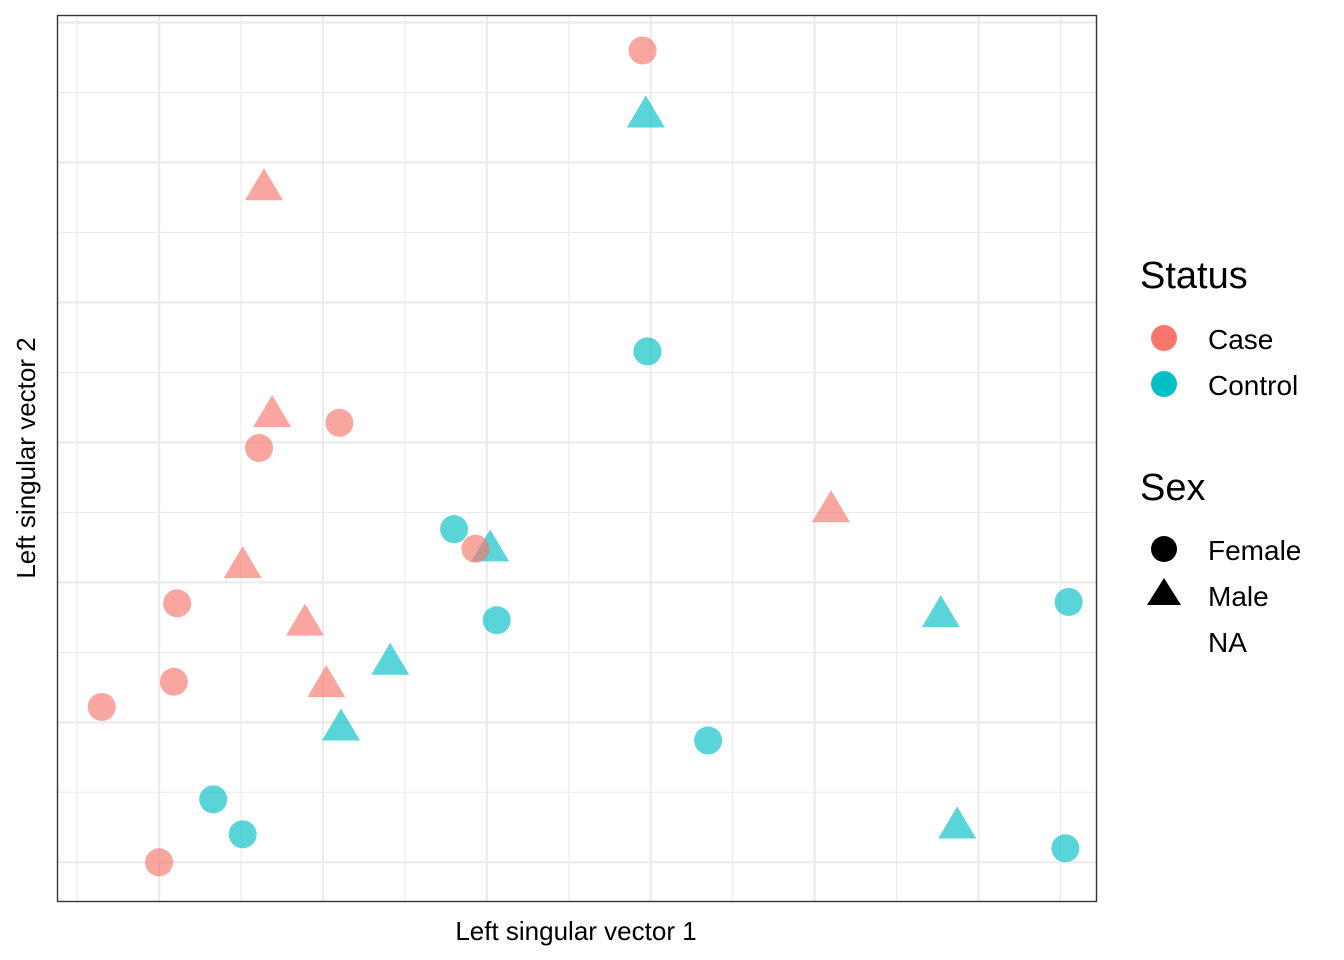 This screenshot has height=960, width=1344. Describe the element at coordinates (1164, 338) in the screenshot. I see `legend-case-key` at that location.